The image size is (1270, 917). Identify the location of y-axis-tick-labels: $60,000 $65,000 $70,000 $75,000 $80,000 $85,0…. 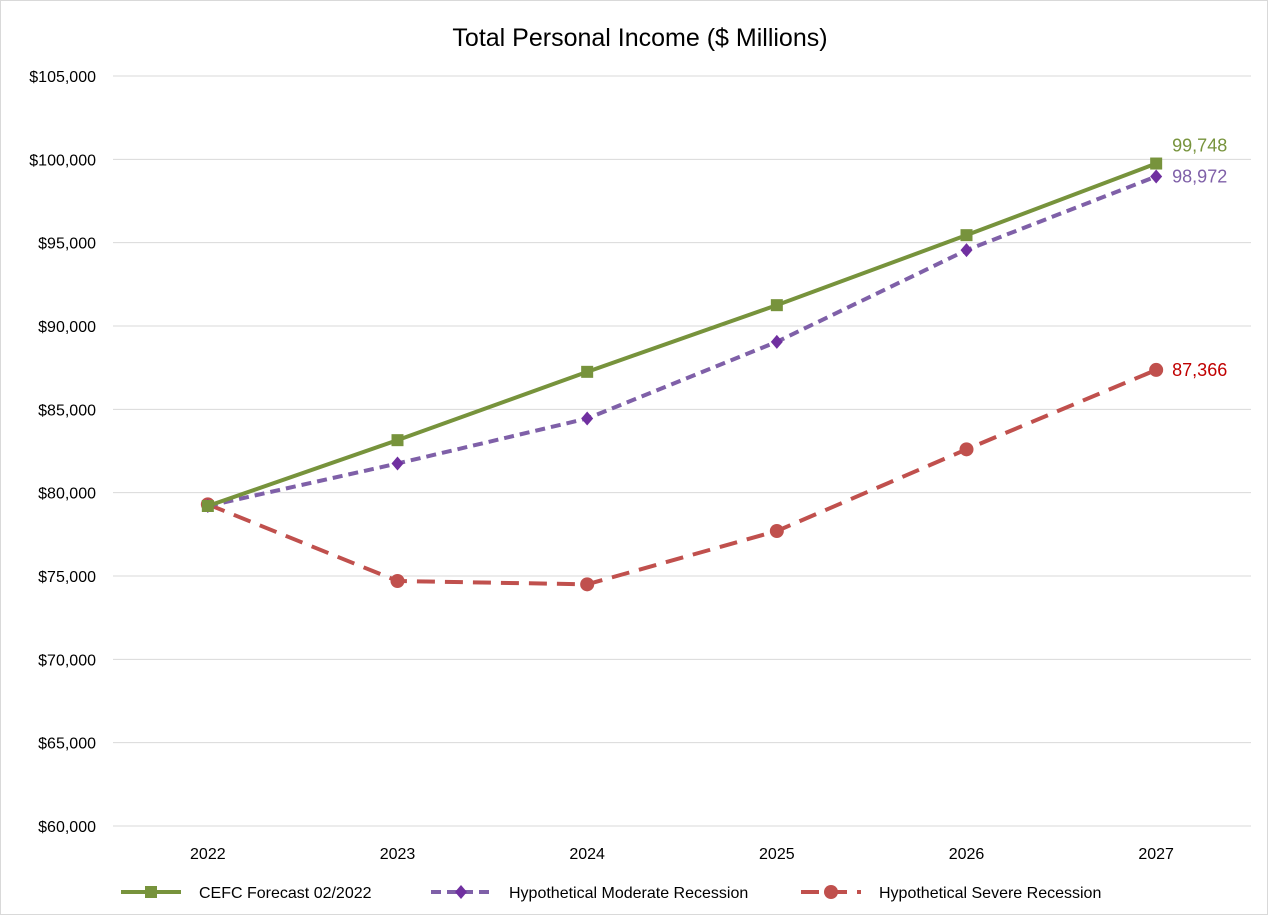
(62, 452).